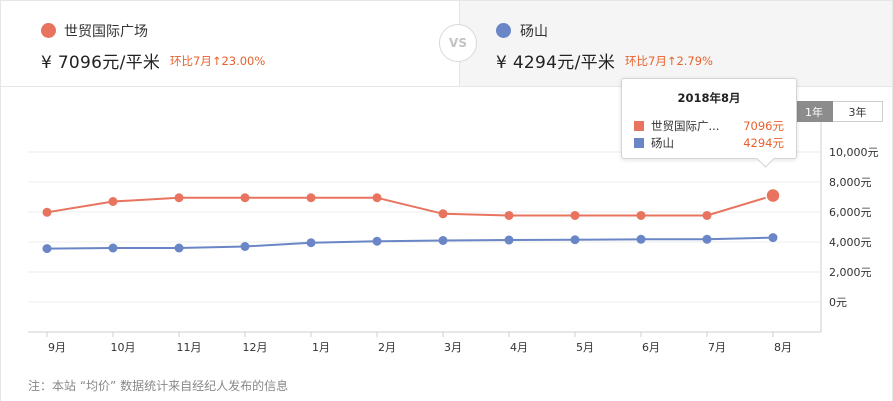  I want to click on x-tick-label: 11月, so click(189, 347).